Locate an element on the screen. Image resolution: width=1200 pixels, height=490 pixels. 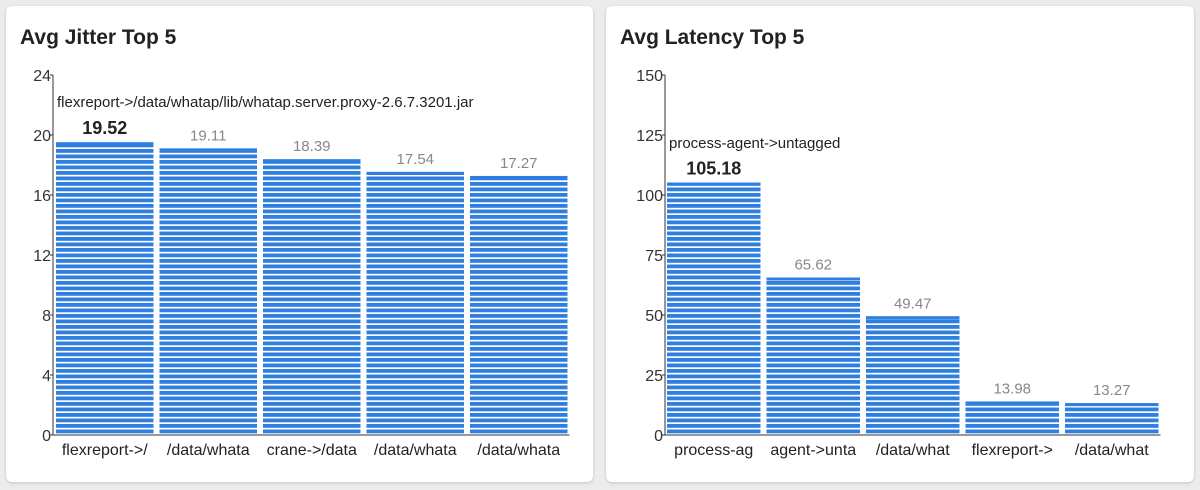
bar-value-label: 19.52 is located at coordinates (104, 128).